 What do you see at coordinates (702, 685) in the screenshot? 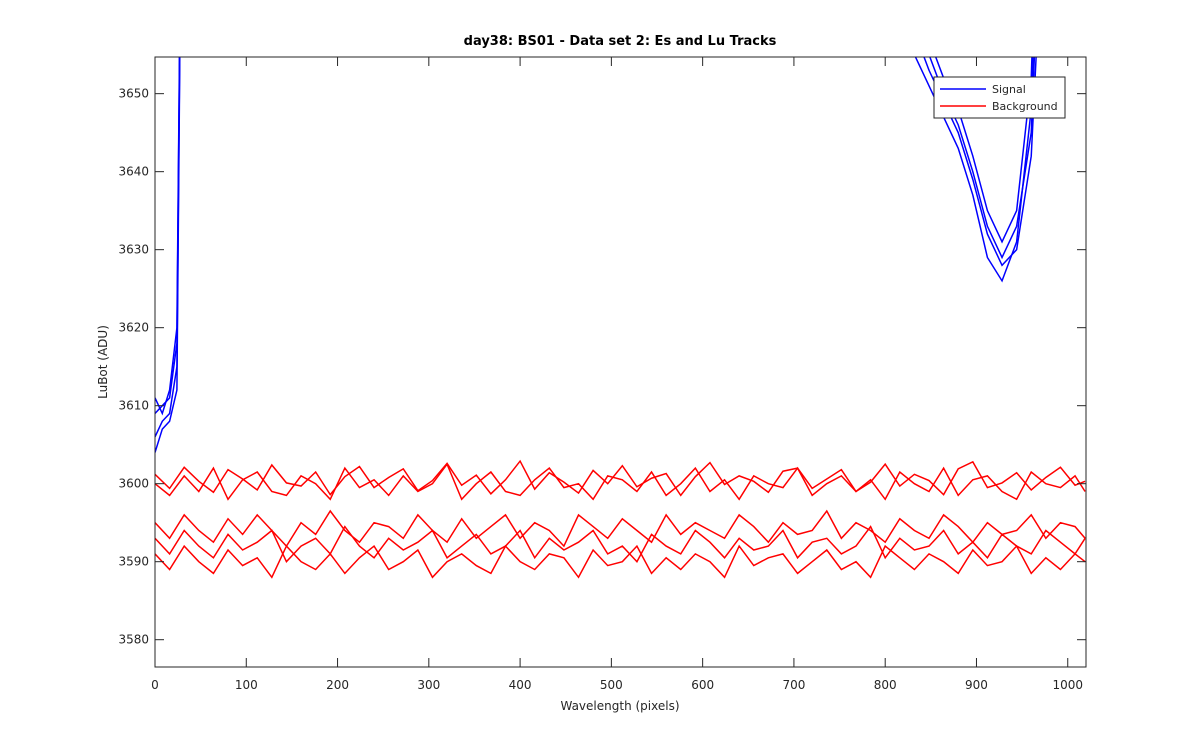
I see `x-tick-label: 600` at bounding box center [702, 685].